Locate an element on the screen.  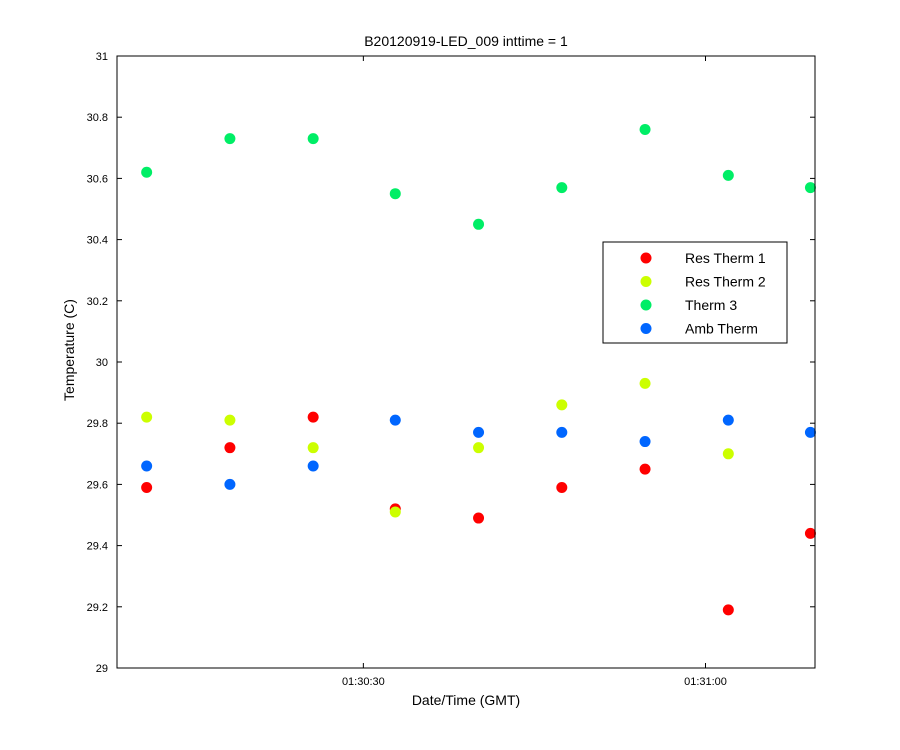
y-tick-label: 29.8 is located at coordinates (97, 424).